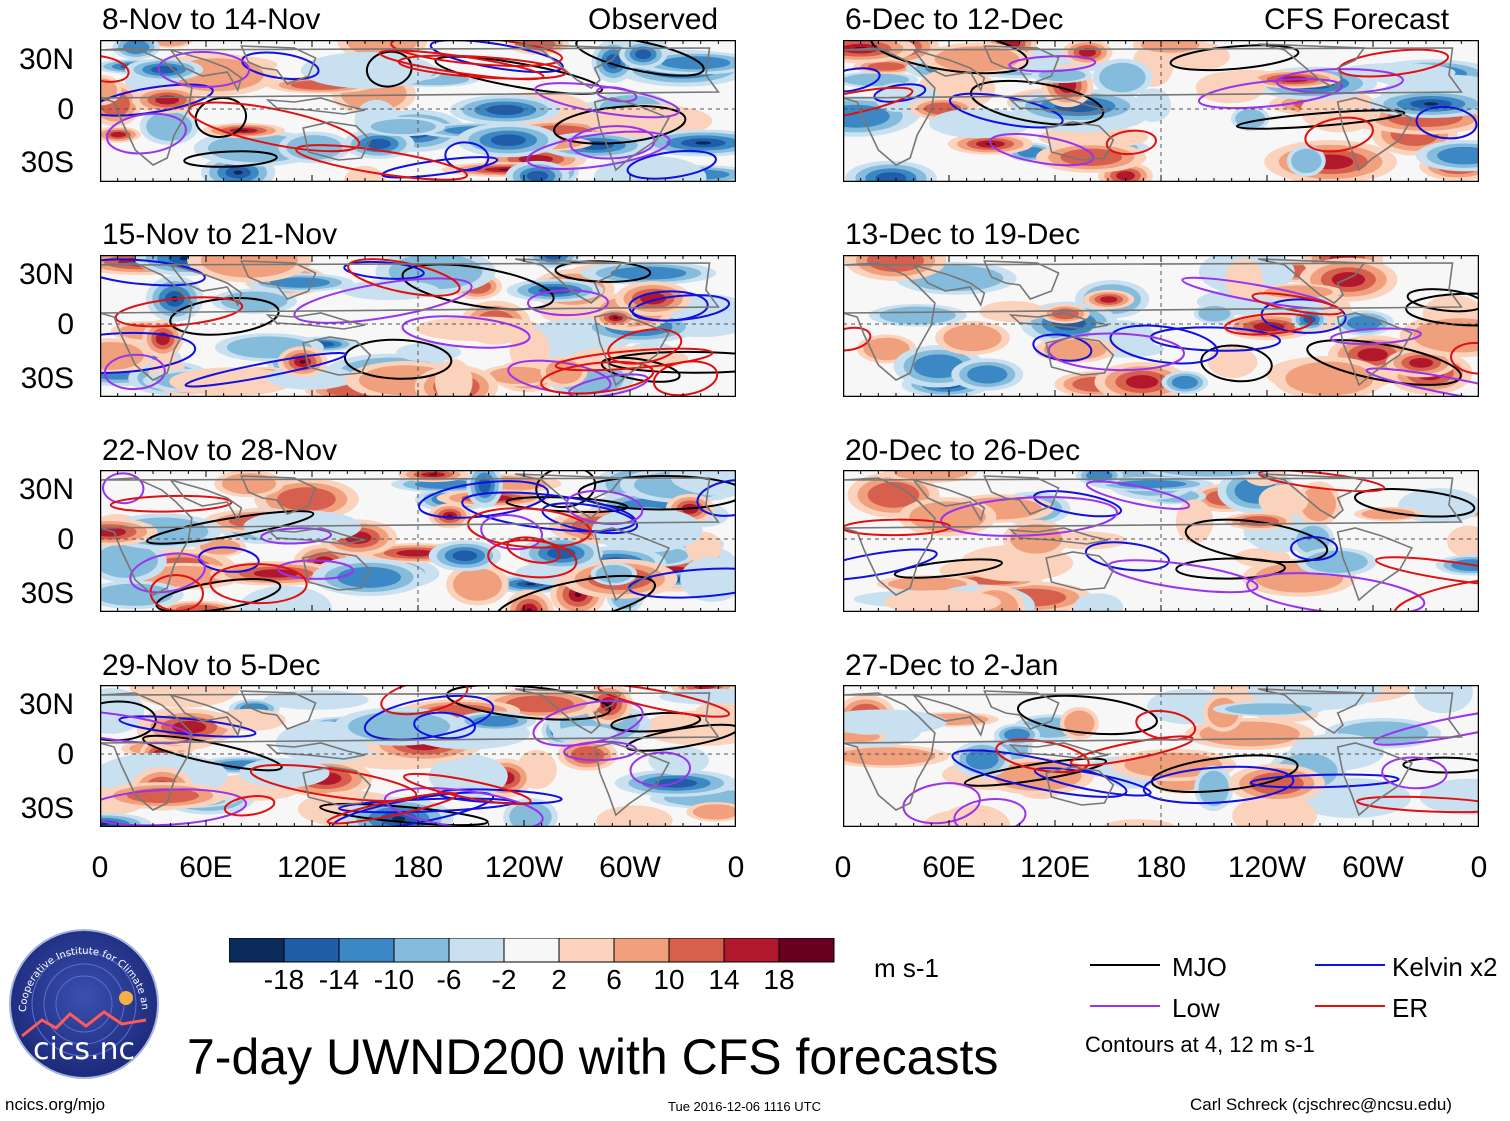  I want to click on colorbar-tick-label: 6, so click(614, 979).